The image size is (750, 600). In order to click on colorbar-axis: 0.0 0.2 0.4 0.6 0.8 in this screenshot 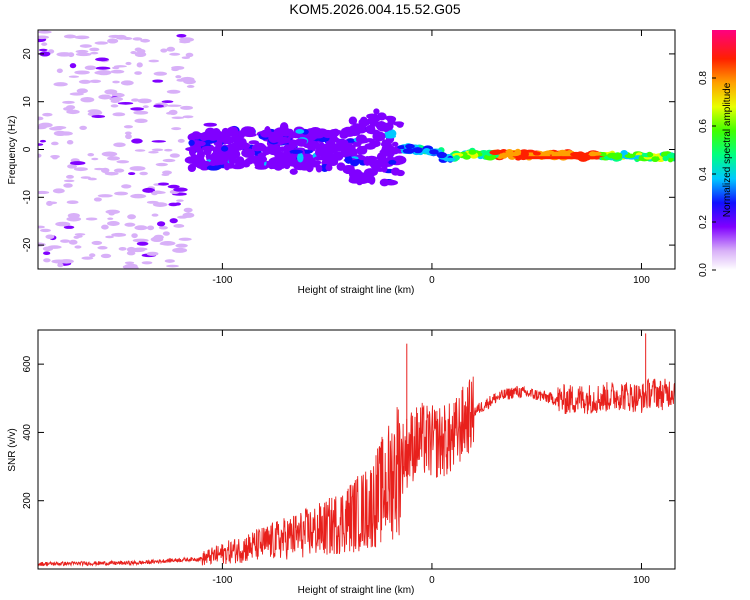, I will do `click(707, 174)`.